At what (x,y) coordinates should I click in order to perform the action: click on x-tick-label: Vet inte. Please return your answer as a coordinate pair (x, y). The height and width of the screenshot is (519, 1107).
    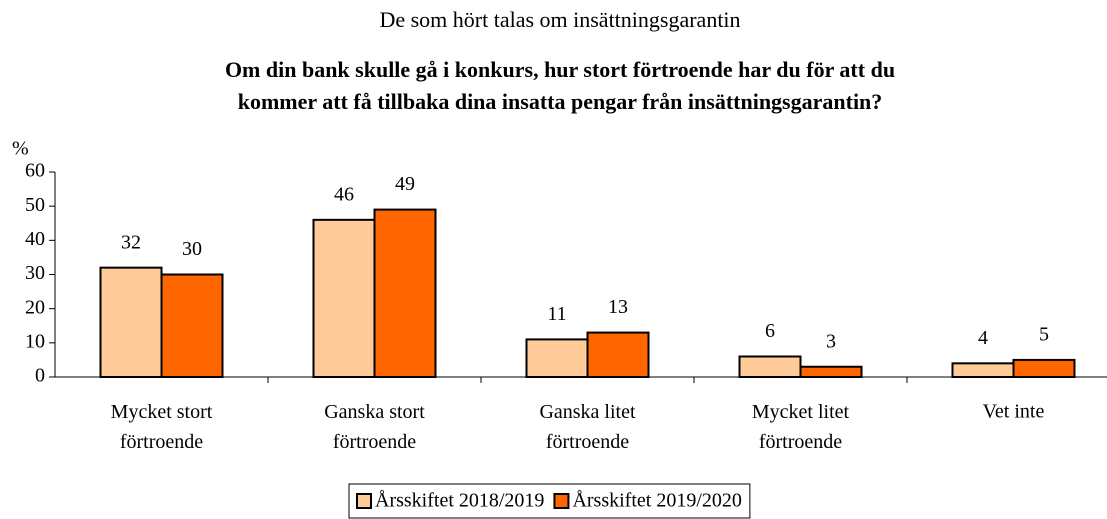
    Looking at the image, I should click on (1014, 412).